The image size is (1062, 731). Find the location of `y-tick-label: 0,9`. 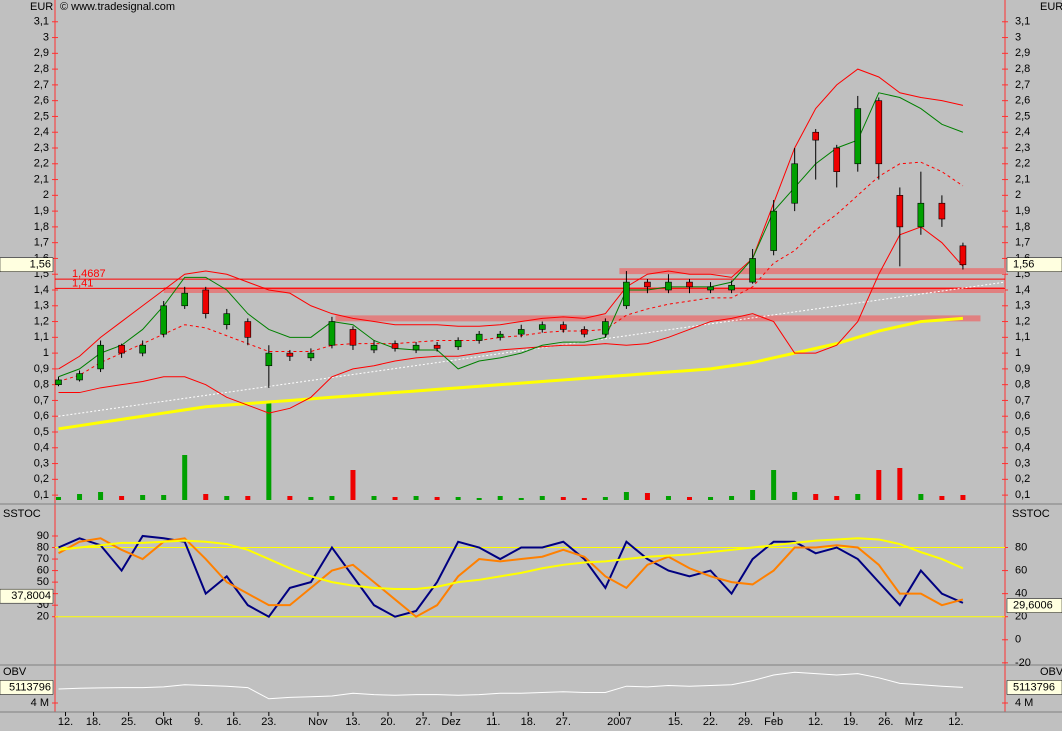

y-tick-label: 0,9 is located at coordinates (1022, 369).